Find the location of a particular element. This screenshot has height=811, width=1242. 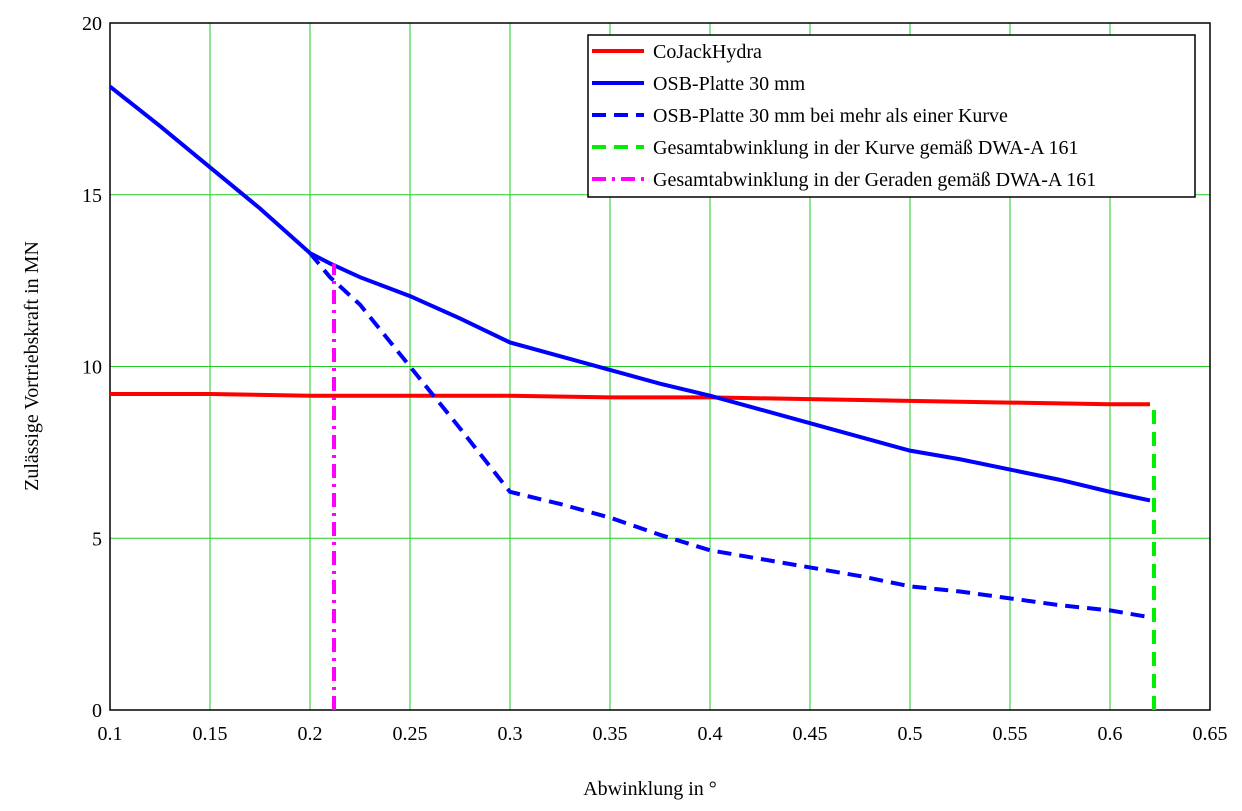

x-axis-label: Abwinklung in ° is located at coordinates (650, 789).